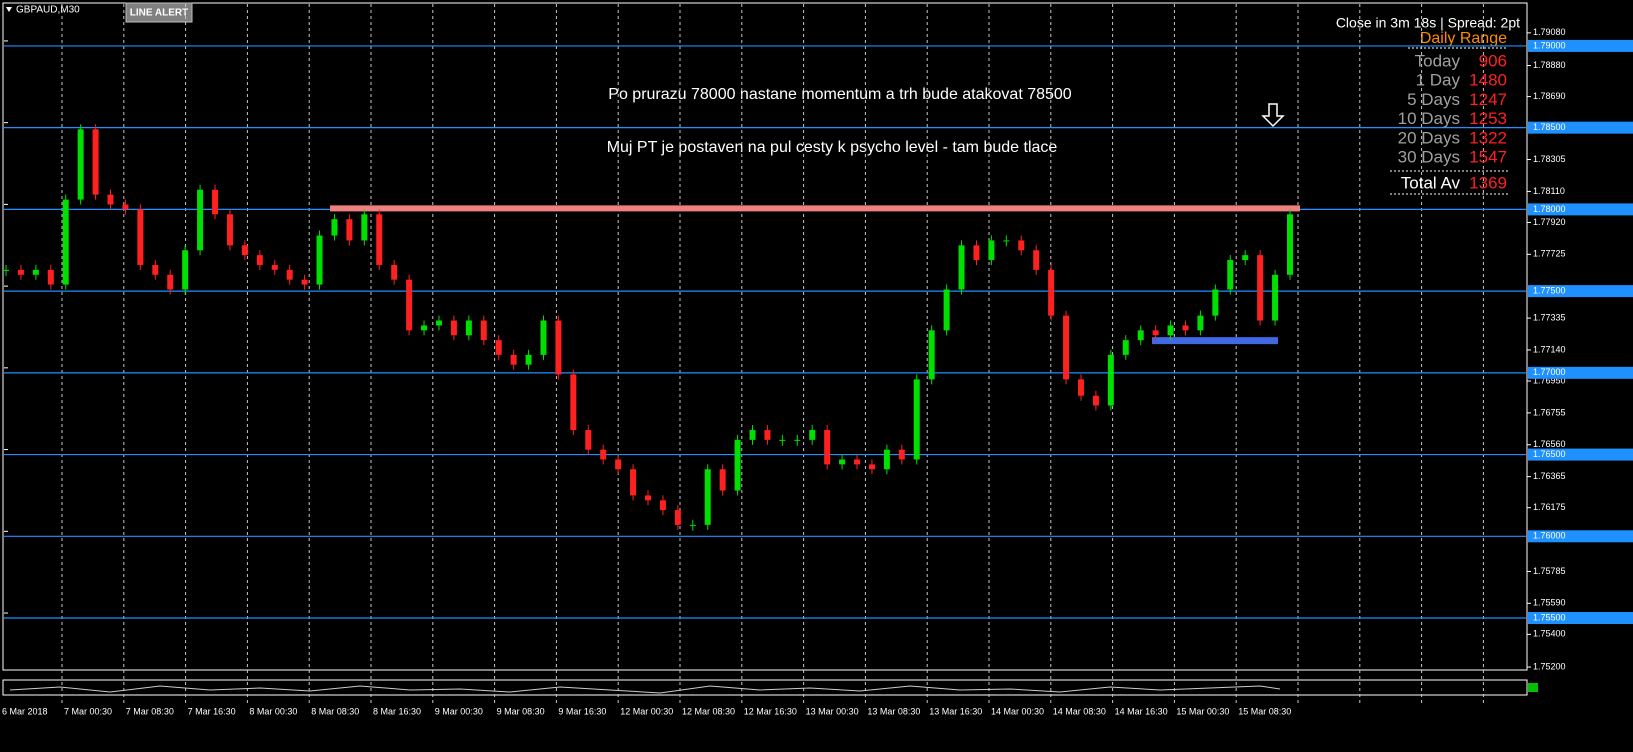 This screenshot has height=752, width=1633. I want to click on x-tick-label: 8 Mar 16:30, so click(397, 711).